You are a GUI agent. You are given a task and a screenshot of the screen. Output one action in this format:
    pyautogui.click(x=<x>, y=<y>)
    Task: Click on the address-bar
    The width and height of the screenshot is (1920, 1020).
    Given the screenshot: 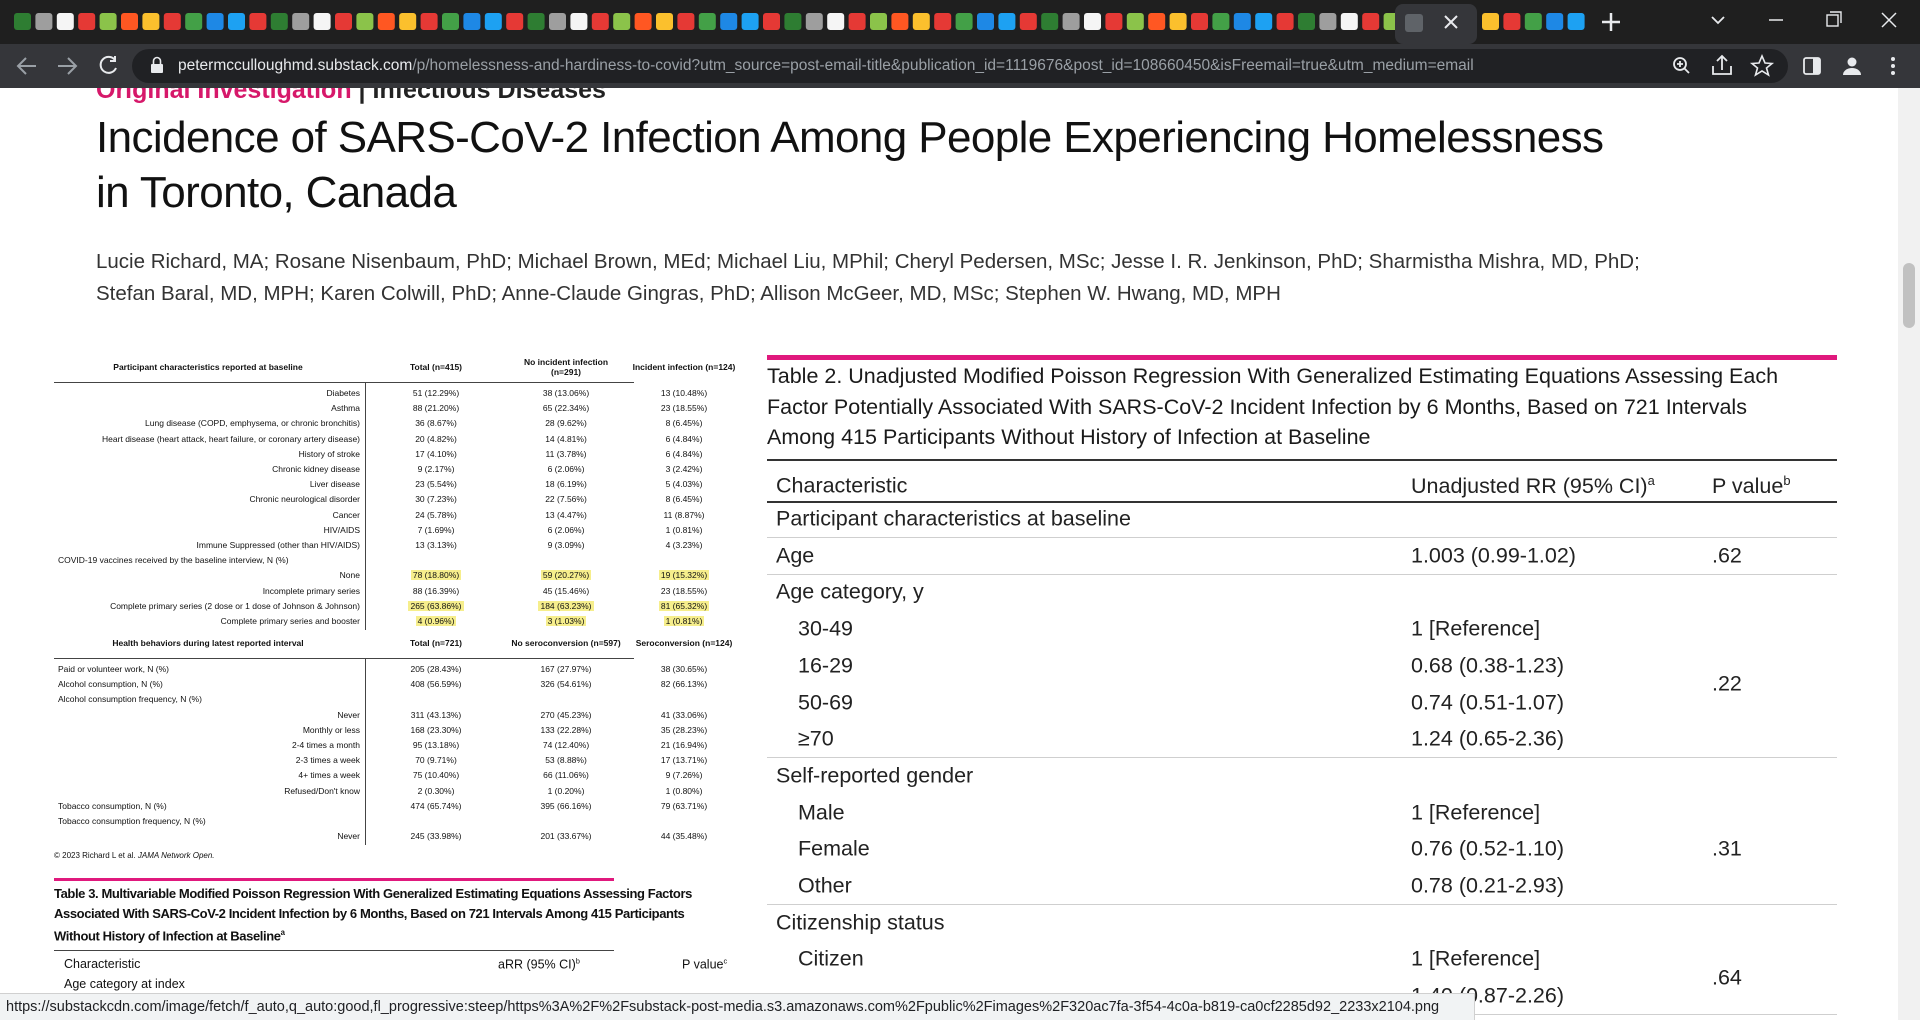 What is the action you would take?
    pyautogui.click(x=960, y=66)
    